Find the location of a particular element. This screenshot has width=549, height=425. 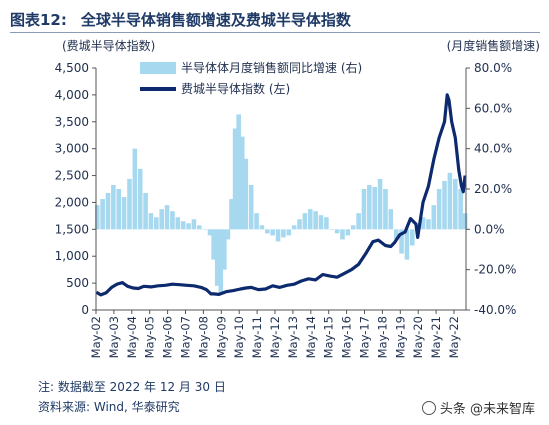

source-note: 资料来源: Wind, 华泰研究 is located at coordinates (109, 407).